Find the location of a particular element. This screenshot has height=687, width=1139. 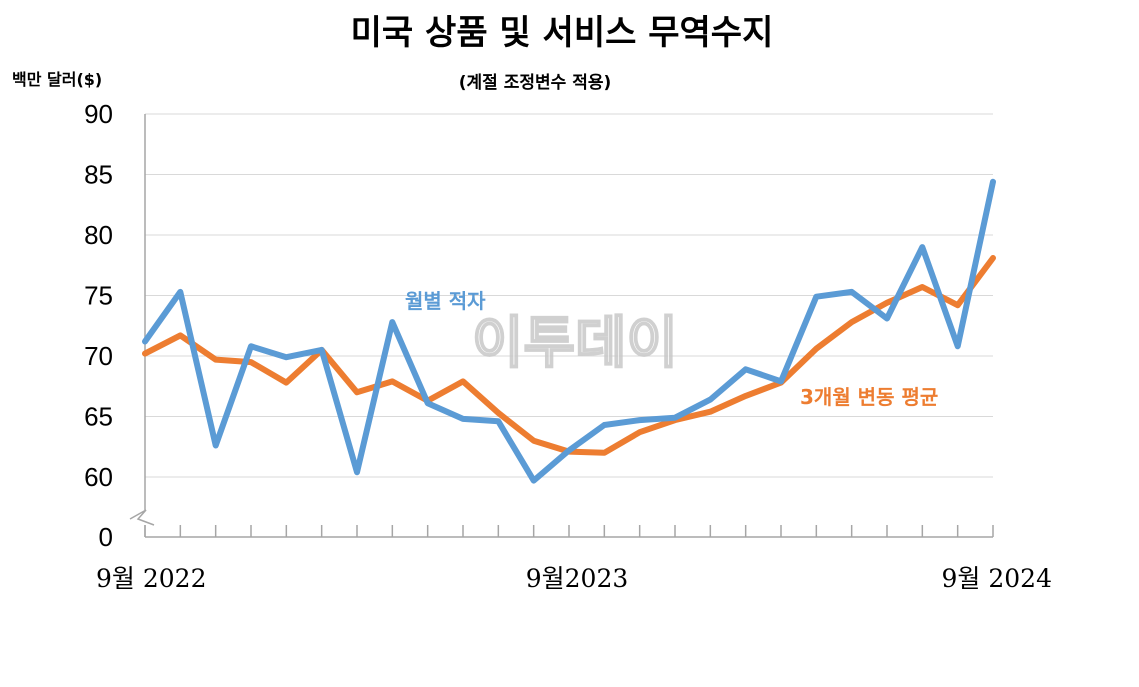

x-tick-label: 9월 2022 is located at coordinates (151, 578).